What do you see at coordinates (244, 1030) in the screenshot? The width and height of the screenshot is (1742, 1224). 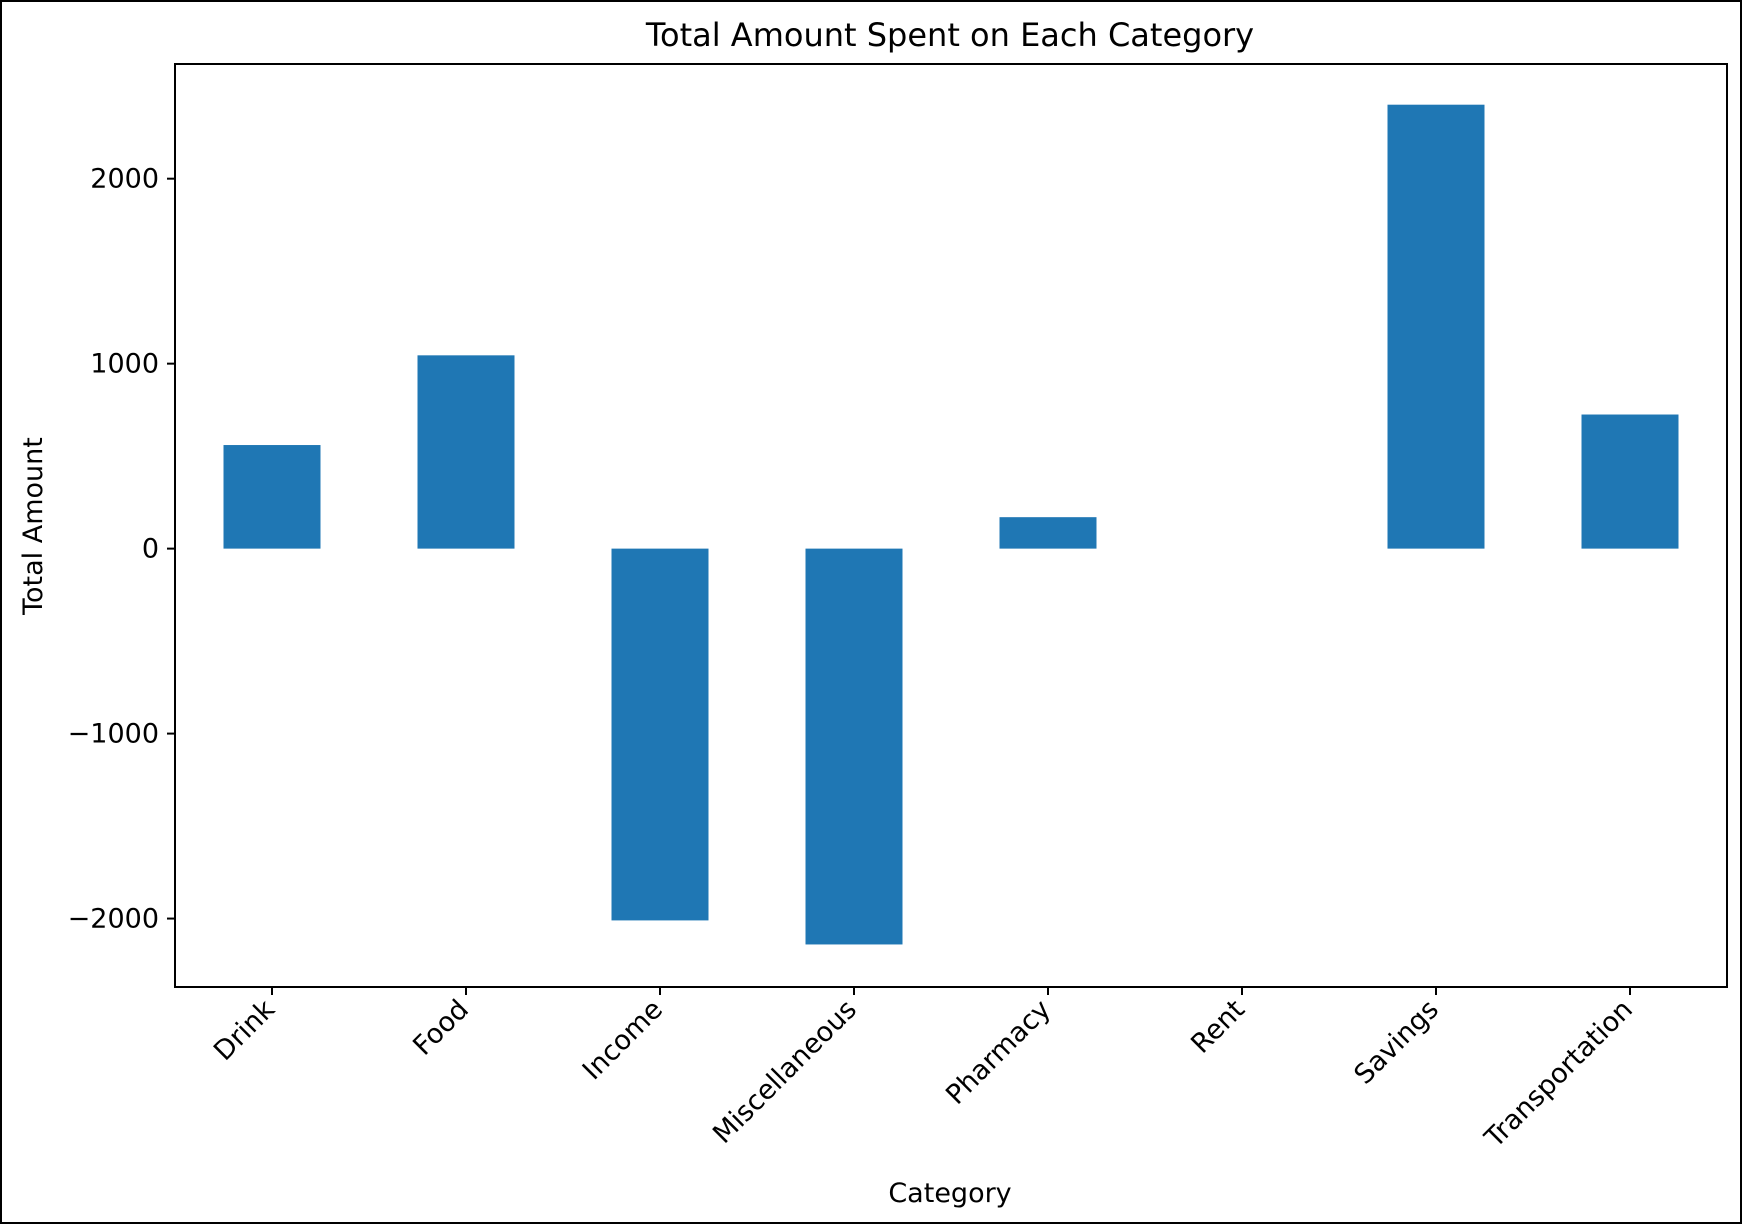 I see `x-tick-label: Drink` at bounding box center [244, 1030].